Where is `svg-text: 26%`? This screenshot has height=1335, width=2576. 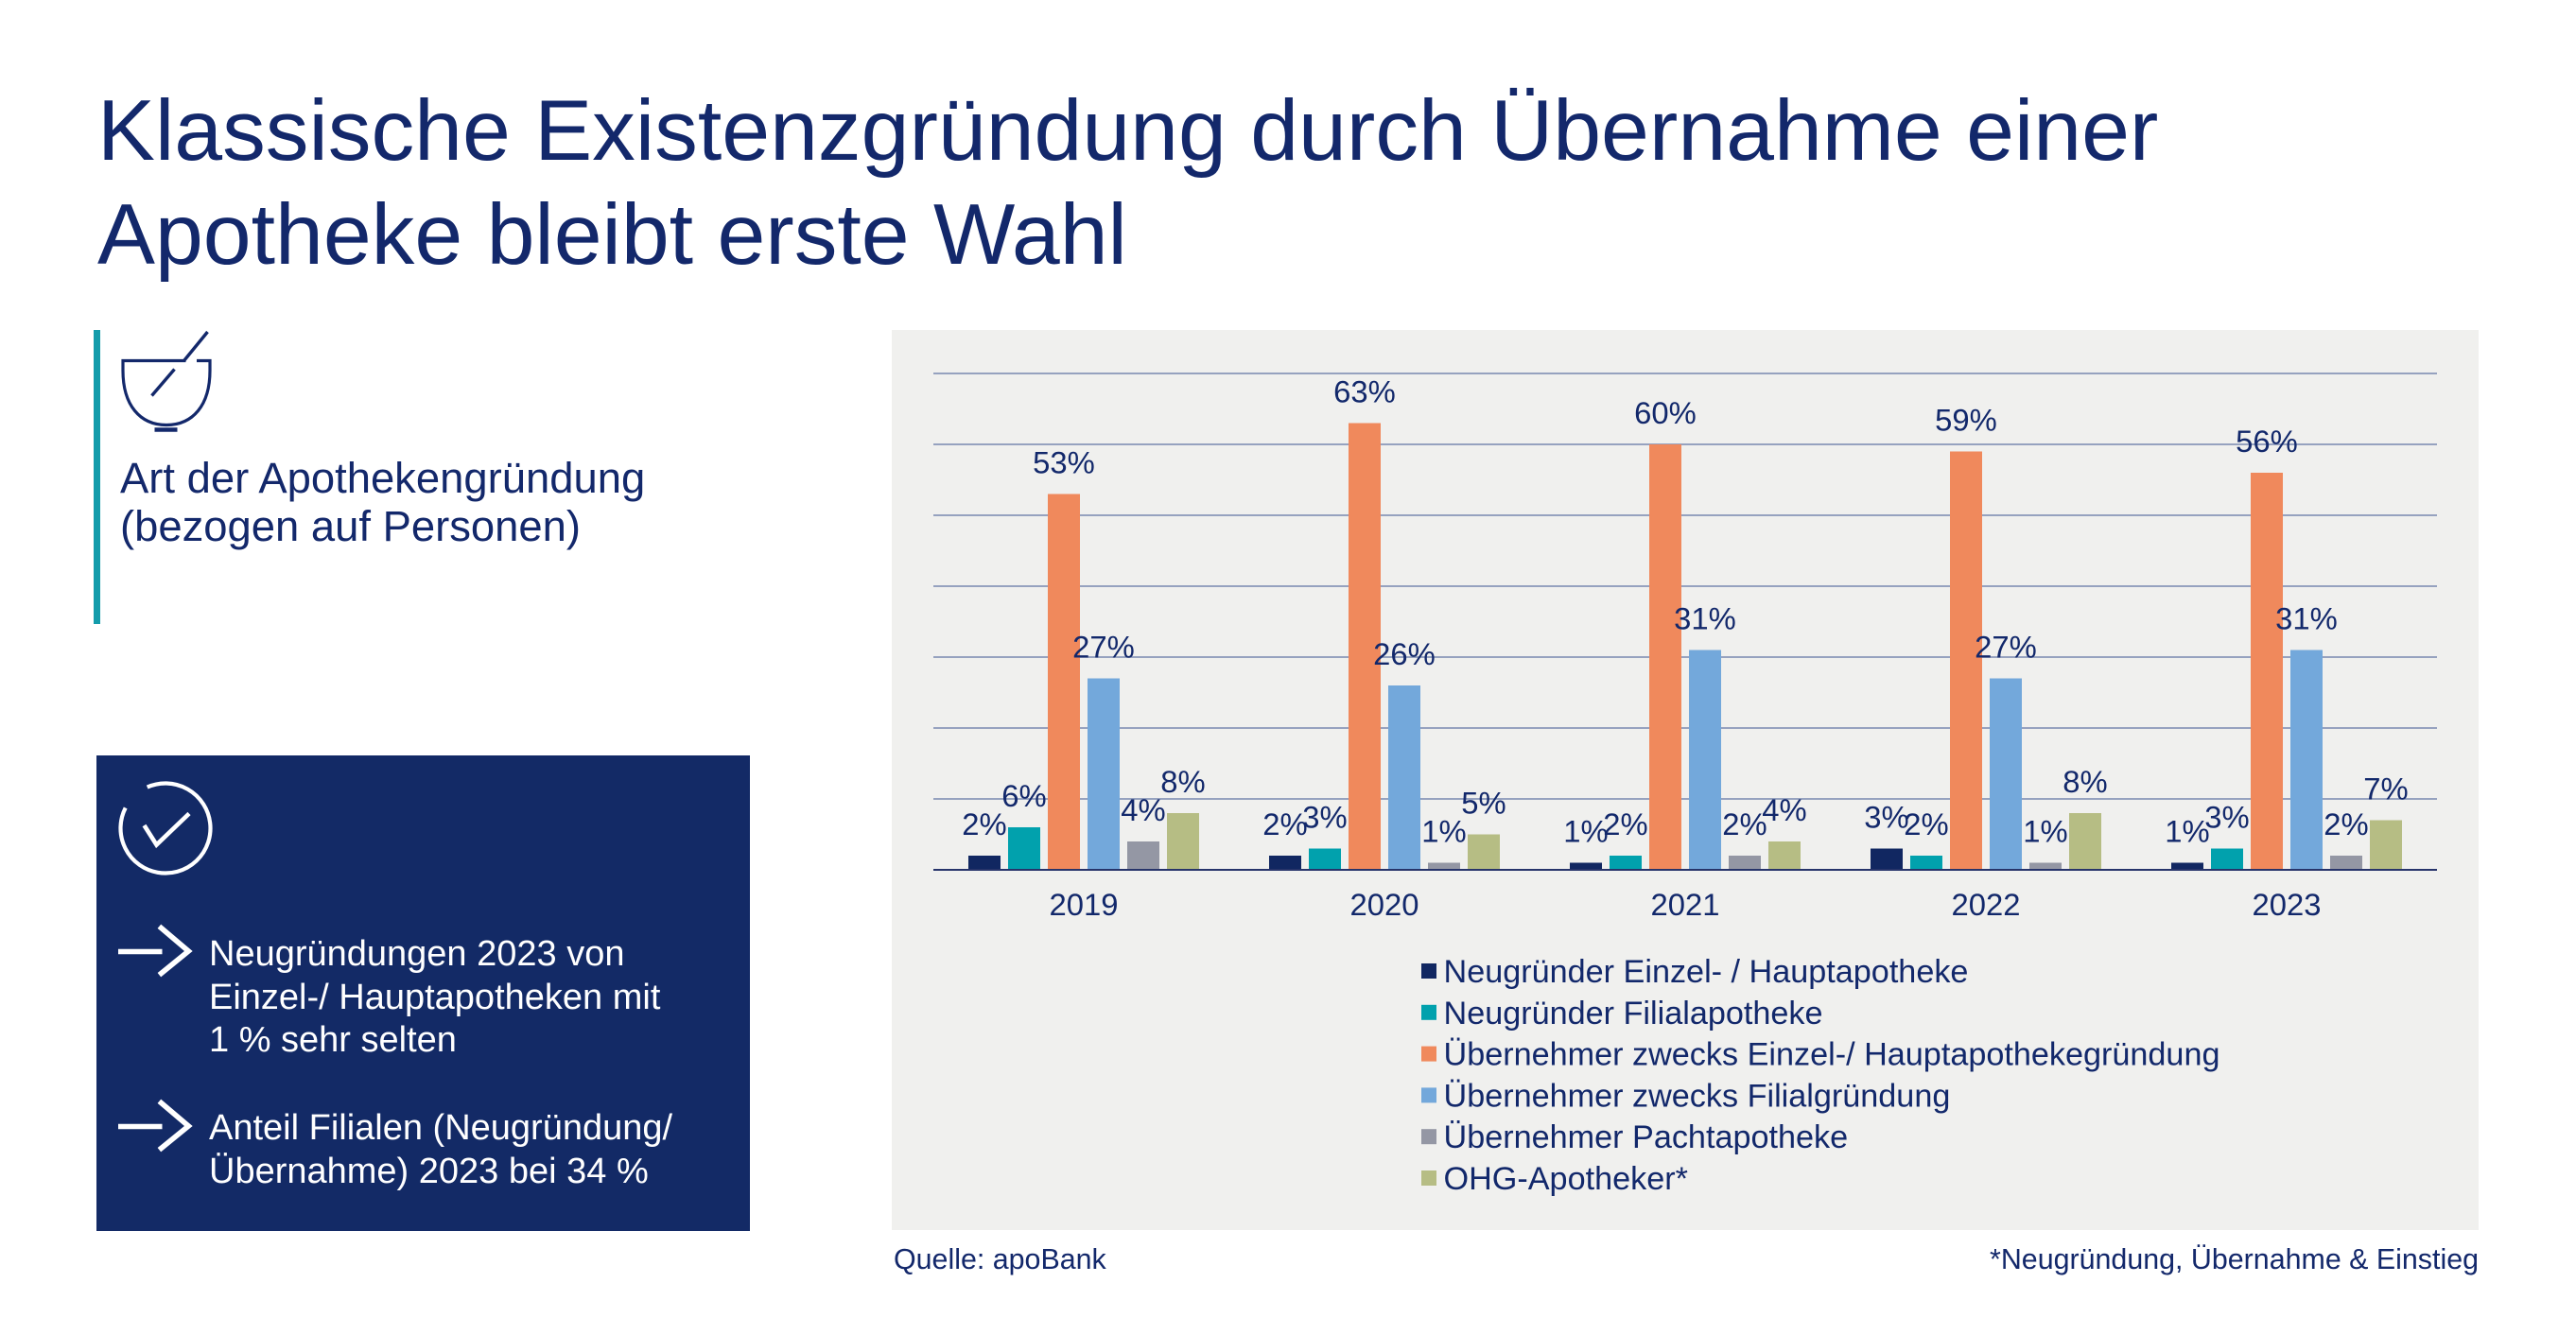 svg-text: 26% is located at coordinates (1404, 653).